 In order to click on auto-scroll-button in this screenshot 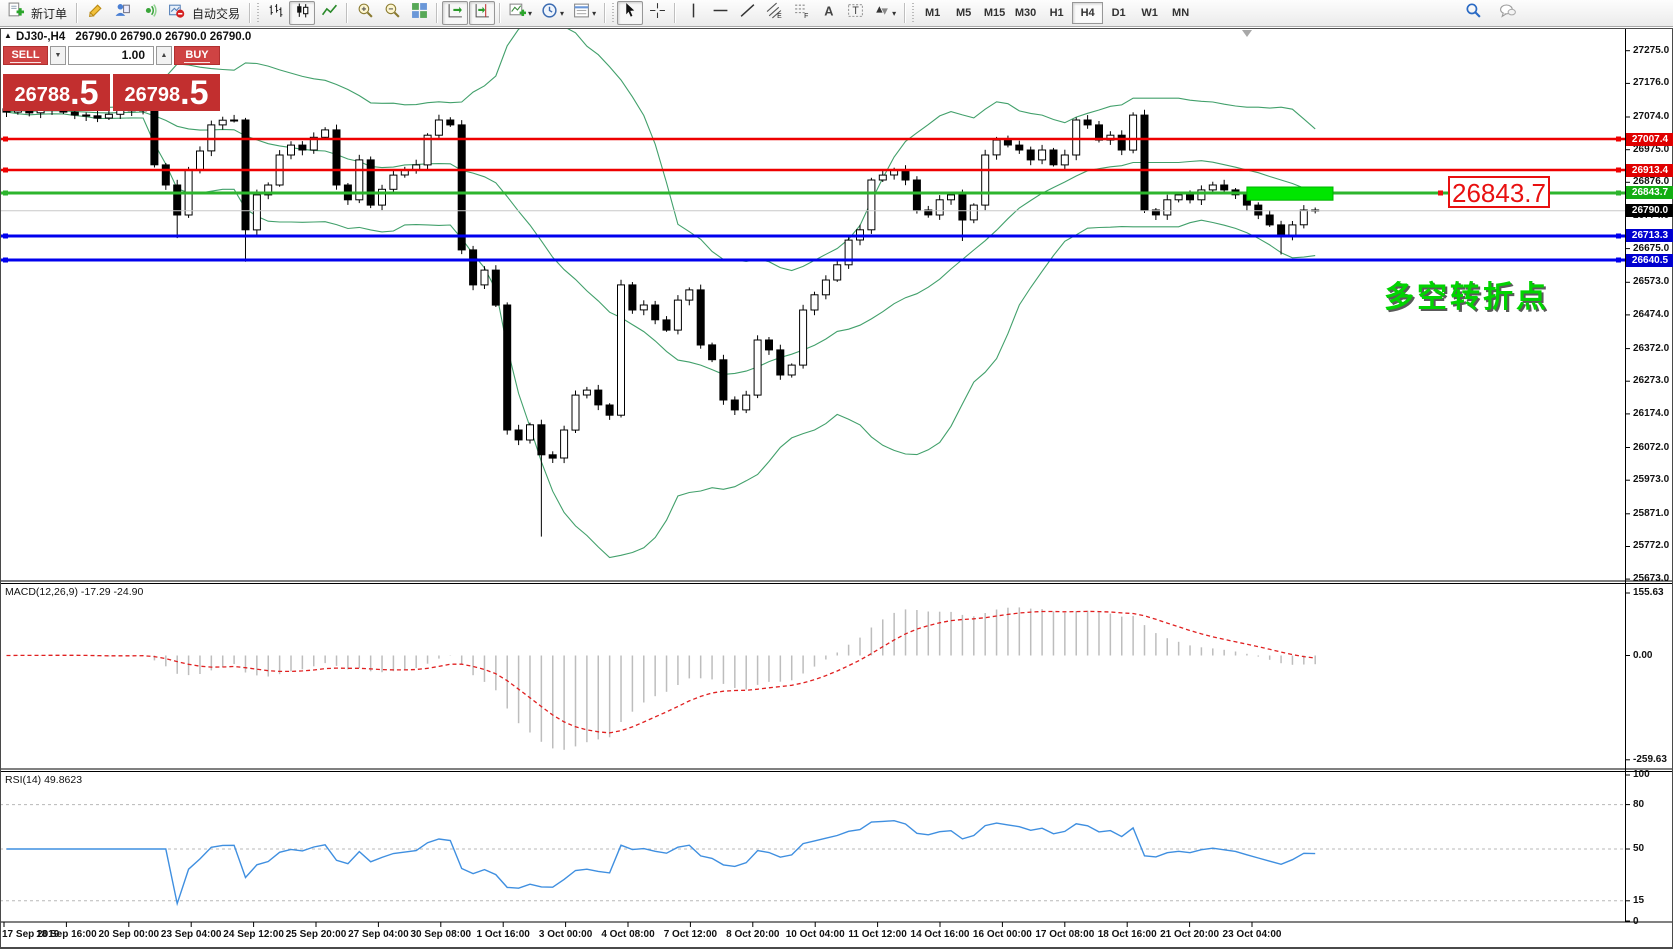, I will do `click(455, 13)`.